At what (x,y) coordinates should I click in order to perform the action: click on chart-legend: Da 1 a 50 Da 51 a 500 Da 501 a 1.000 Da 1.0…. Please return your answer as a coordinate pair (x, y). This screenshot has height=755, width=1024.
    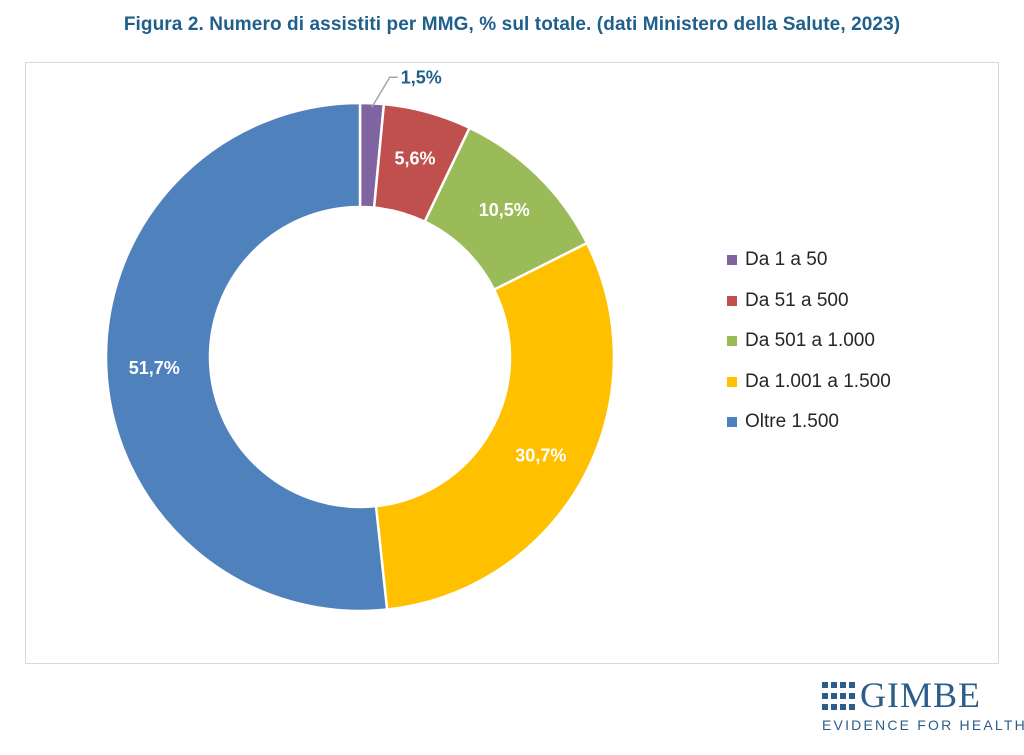
    Looking at the image, I should click on (809, 341).